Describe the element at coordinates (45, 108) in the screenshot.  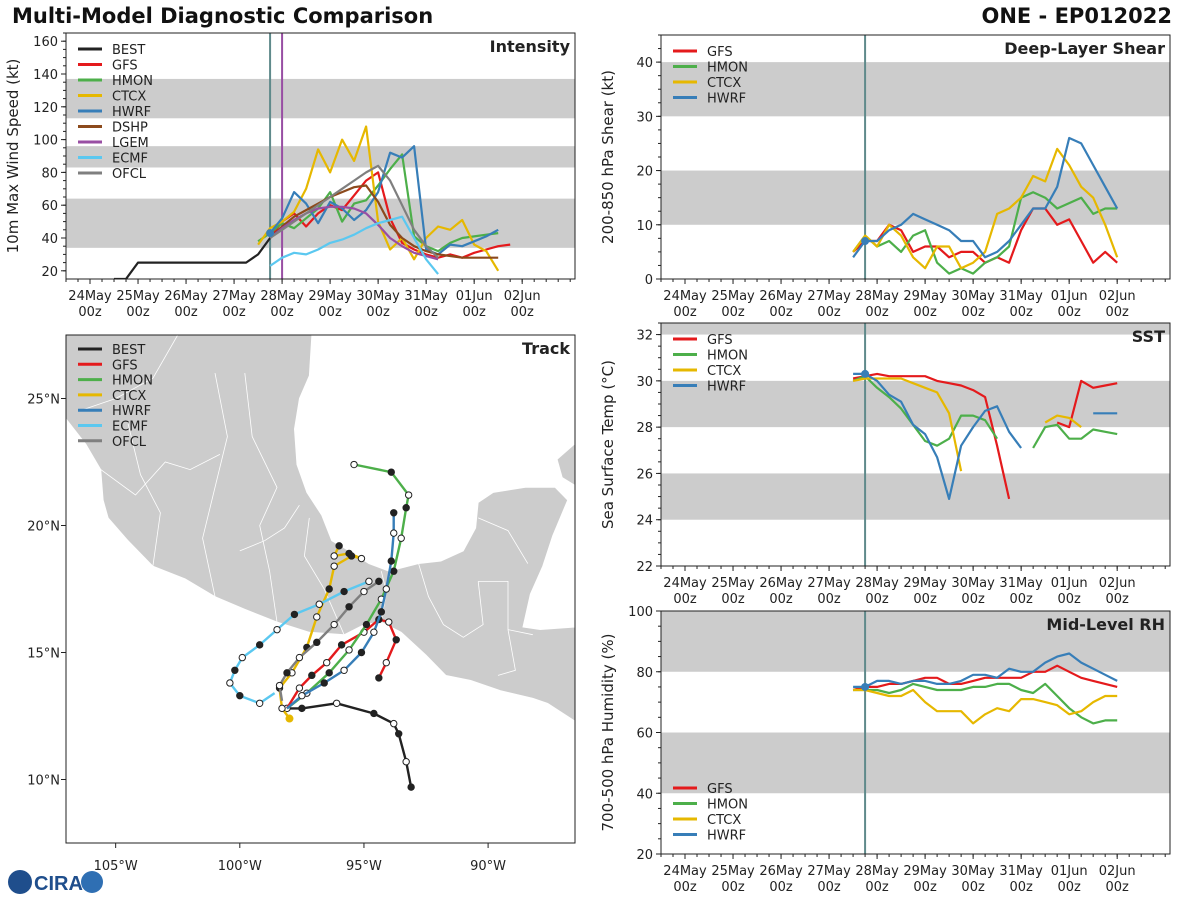
I see `y-tick-label: 120` at that location.